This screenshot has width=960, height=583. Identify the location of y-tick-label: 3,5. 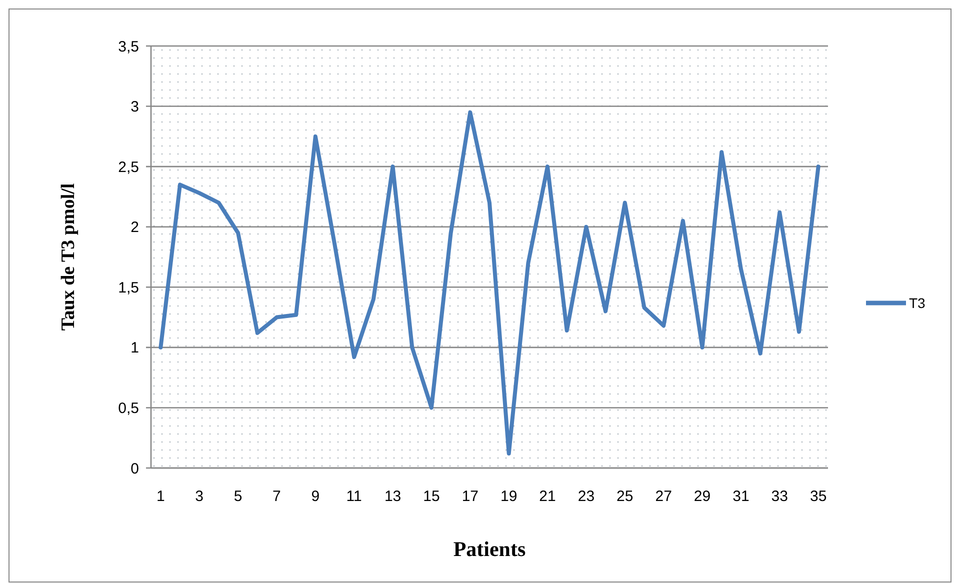
(128, 47).